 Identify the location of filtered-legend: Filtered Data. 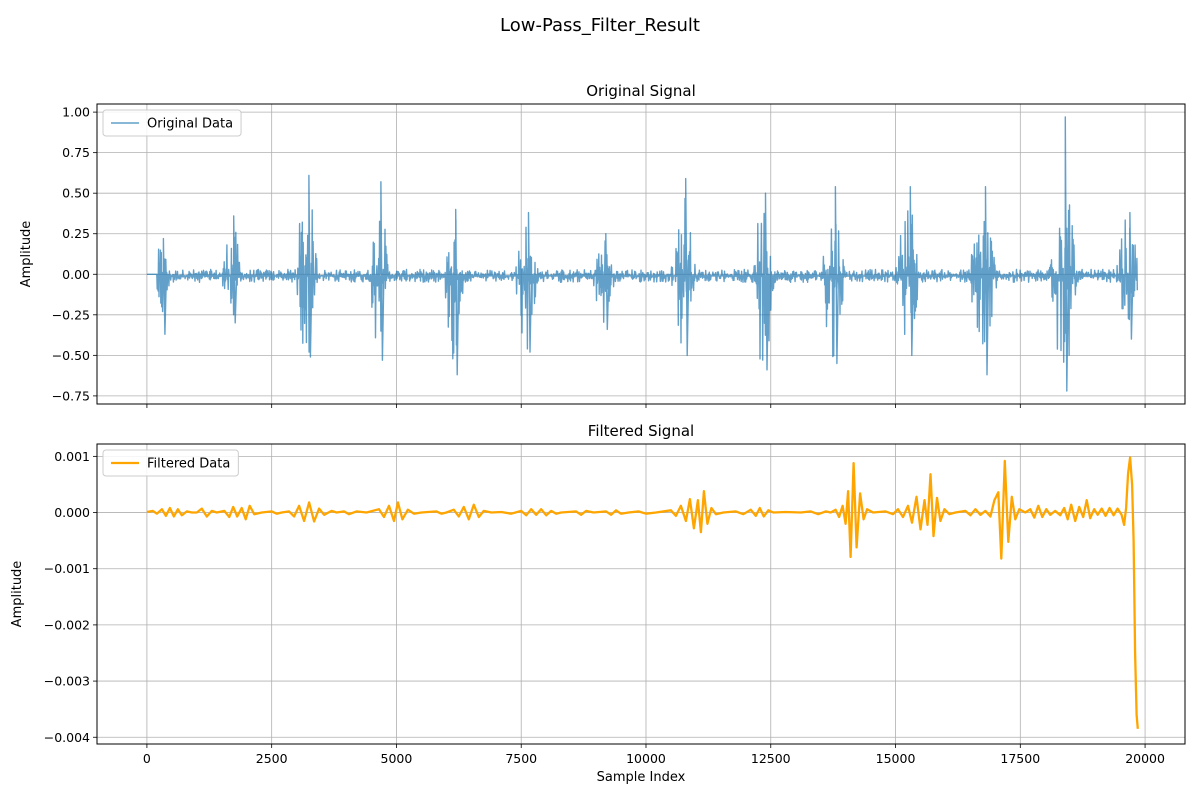
(170, 463).